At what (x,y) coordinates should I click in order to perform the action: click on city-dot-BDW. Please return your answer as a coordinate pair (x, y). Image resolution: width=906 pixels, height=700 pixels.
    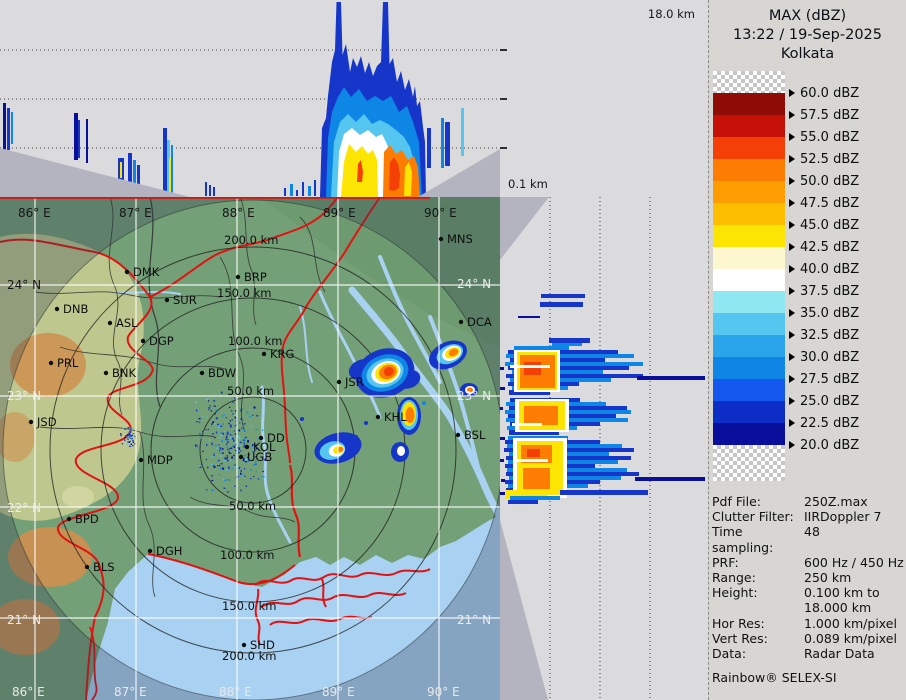
    Looking at the image, I should click on (202, 373).